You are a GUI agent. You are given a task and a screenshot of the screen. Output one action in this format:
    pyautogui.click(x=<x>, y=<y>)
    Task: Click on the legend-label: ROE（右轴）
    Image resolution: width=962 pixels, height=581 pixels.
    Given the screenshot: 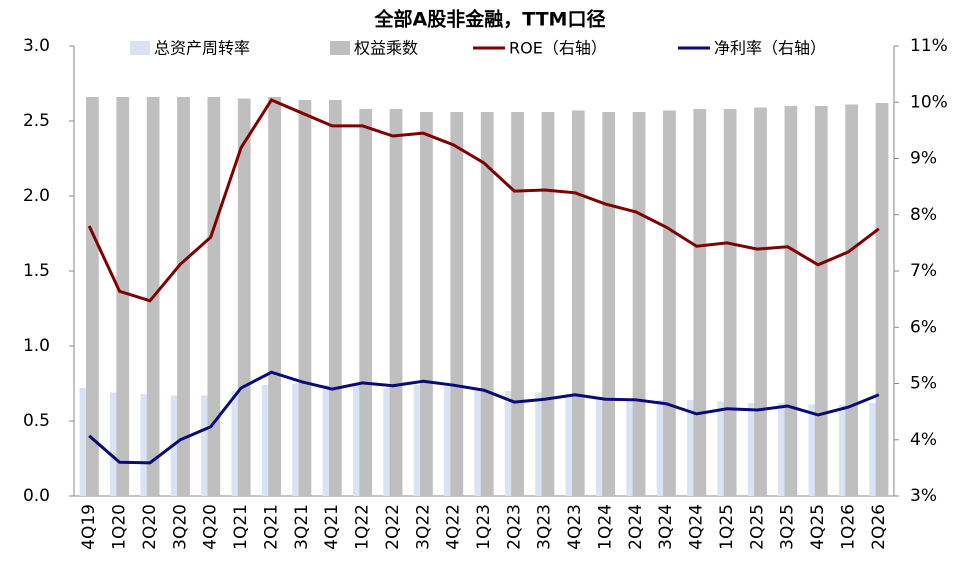 What is the action you would take?
    pyautogui.click(x=558, y=48)
    